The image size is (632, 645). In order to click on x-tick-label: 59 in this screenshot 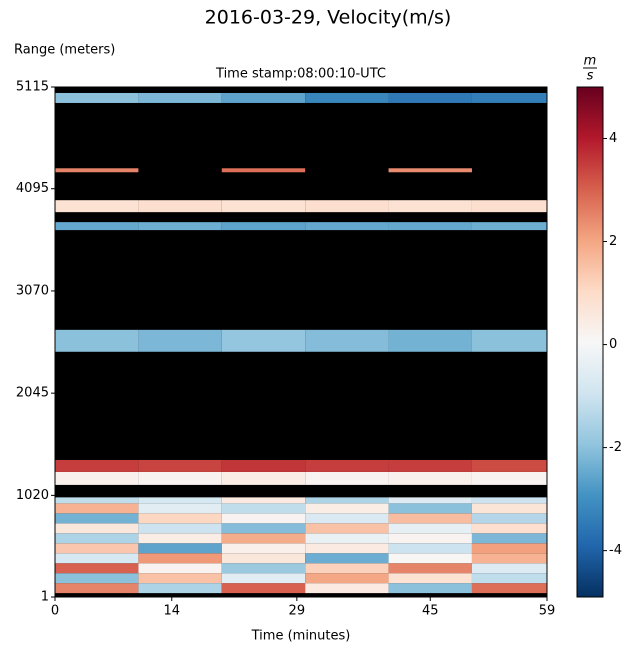, I will do `click(547, 611)`.